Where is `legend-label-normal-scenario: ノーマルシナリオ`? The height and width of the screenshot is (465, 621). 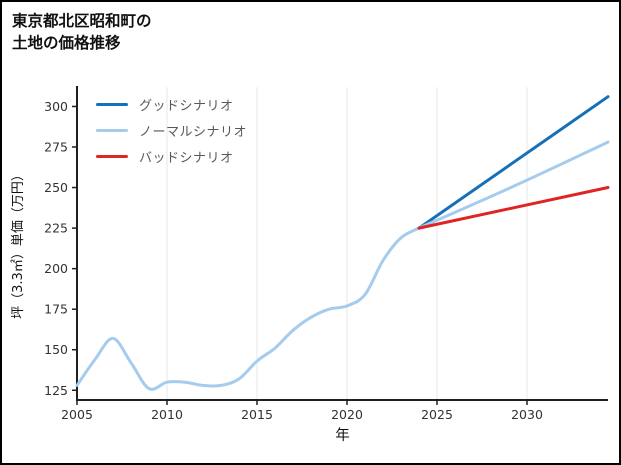 legend-label-normal-scenario: ノーマルシナリオ is located at coordinates (193, 132).